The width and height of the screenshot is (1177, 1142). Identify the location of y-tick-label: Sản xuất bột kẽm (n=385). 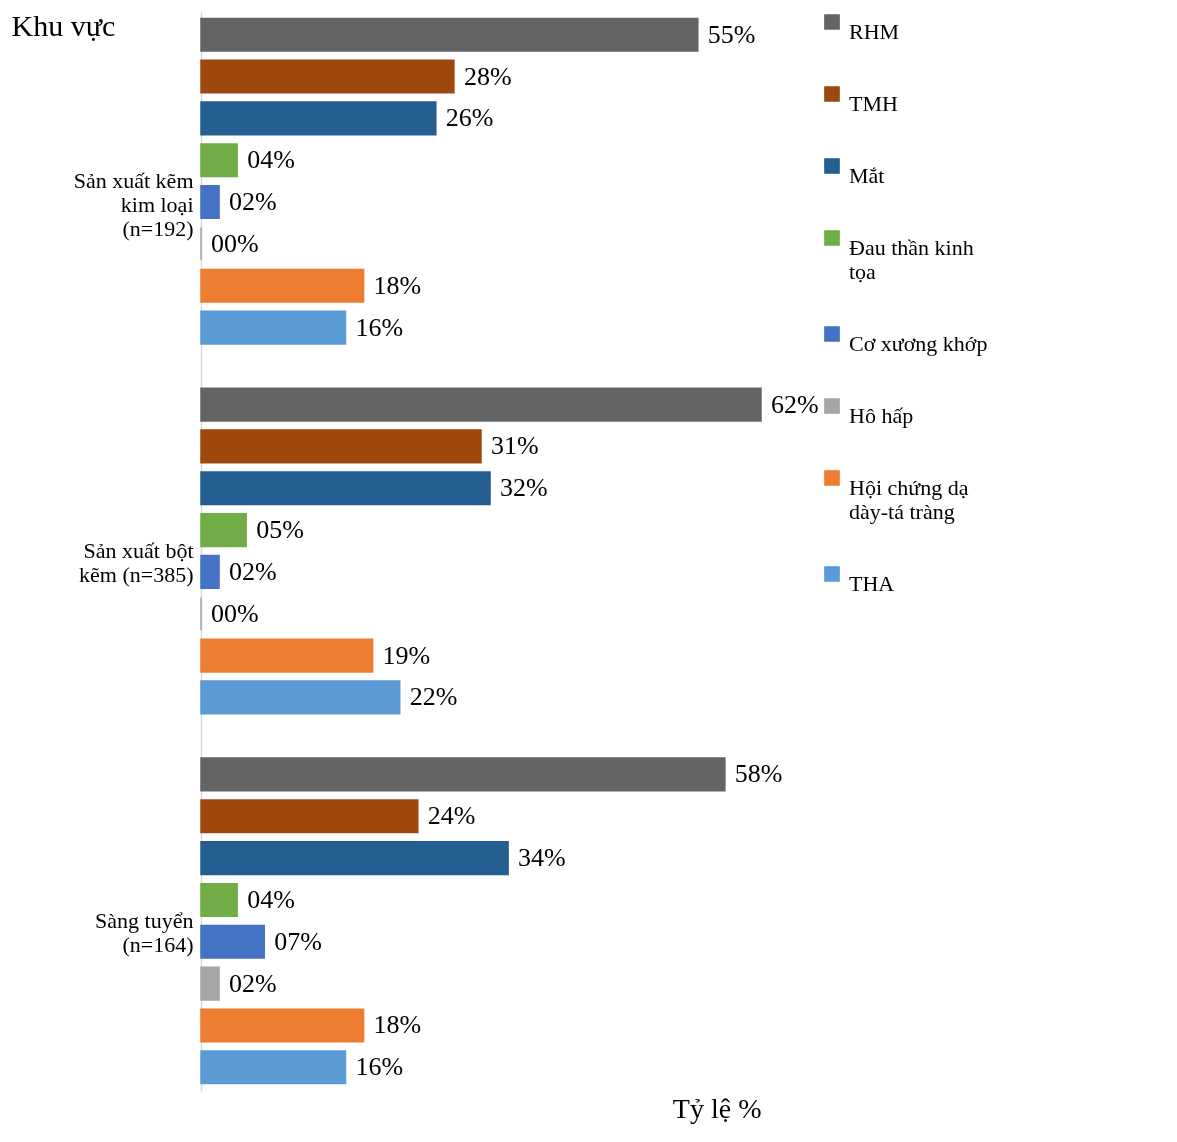
(136, 562).